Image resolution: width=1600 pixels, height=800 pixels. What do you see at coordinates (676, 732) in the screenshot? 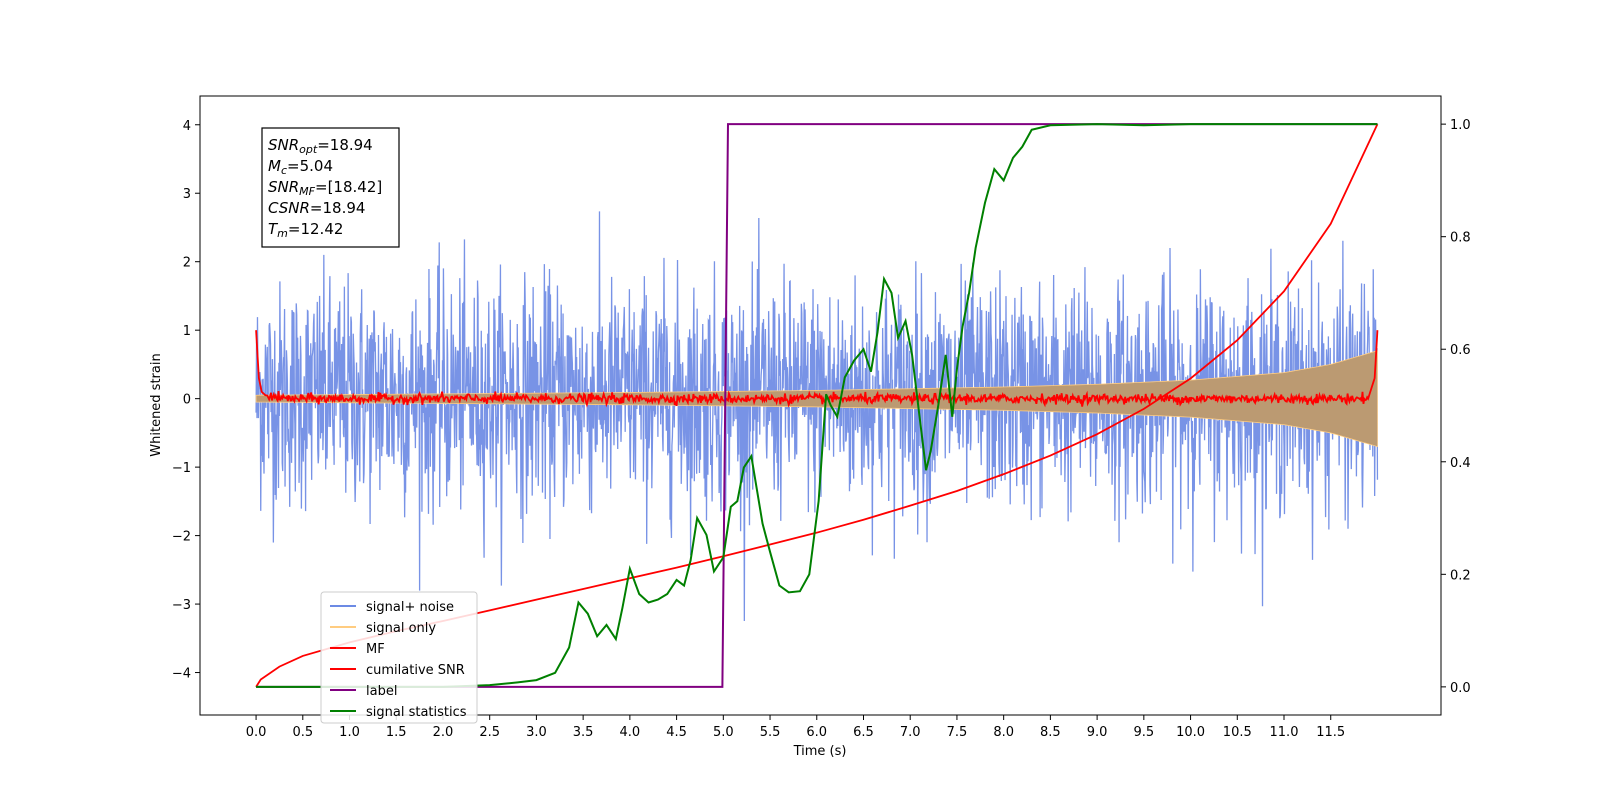
I see `x-tick-label: 4.5` at bounding box center [676, 732].